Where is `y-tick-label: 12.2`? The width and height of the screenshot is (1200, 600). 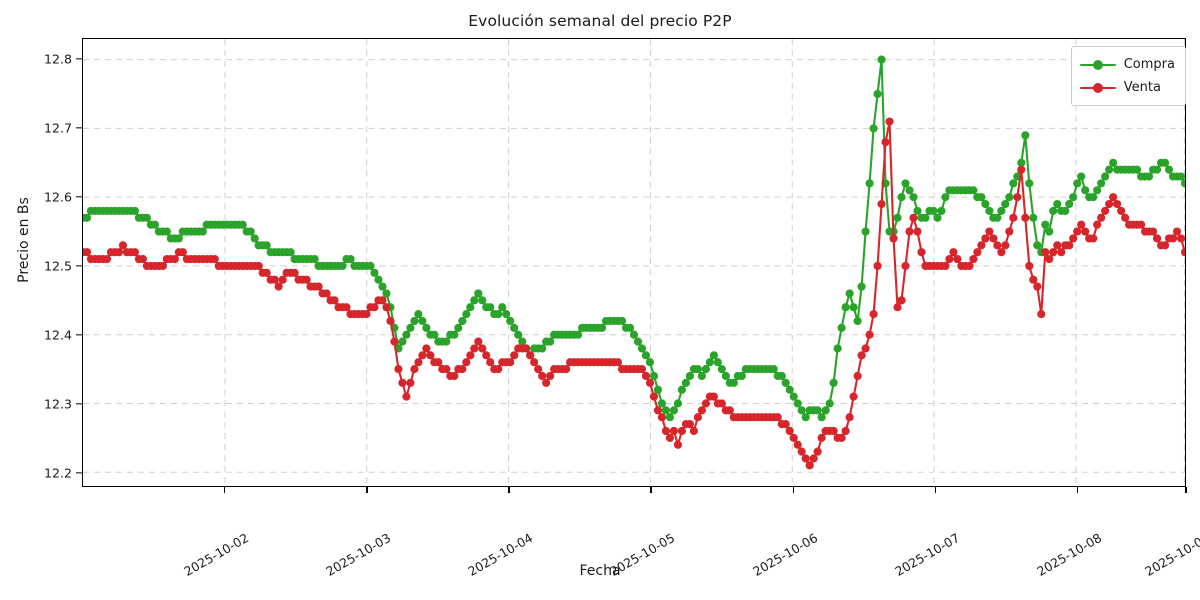
y-tick-label: 12.2 is located at coordinates (57, 473).